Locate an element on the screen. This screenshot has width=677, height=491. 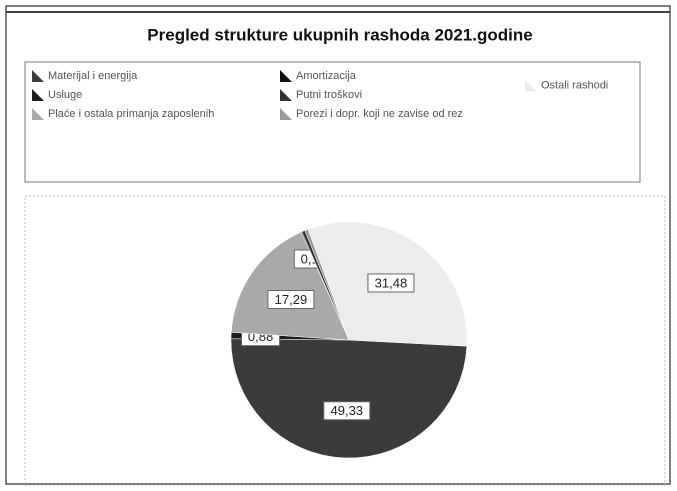
data-label: 49,33 is located at coordinates (347, 410).